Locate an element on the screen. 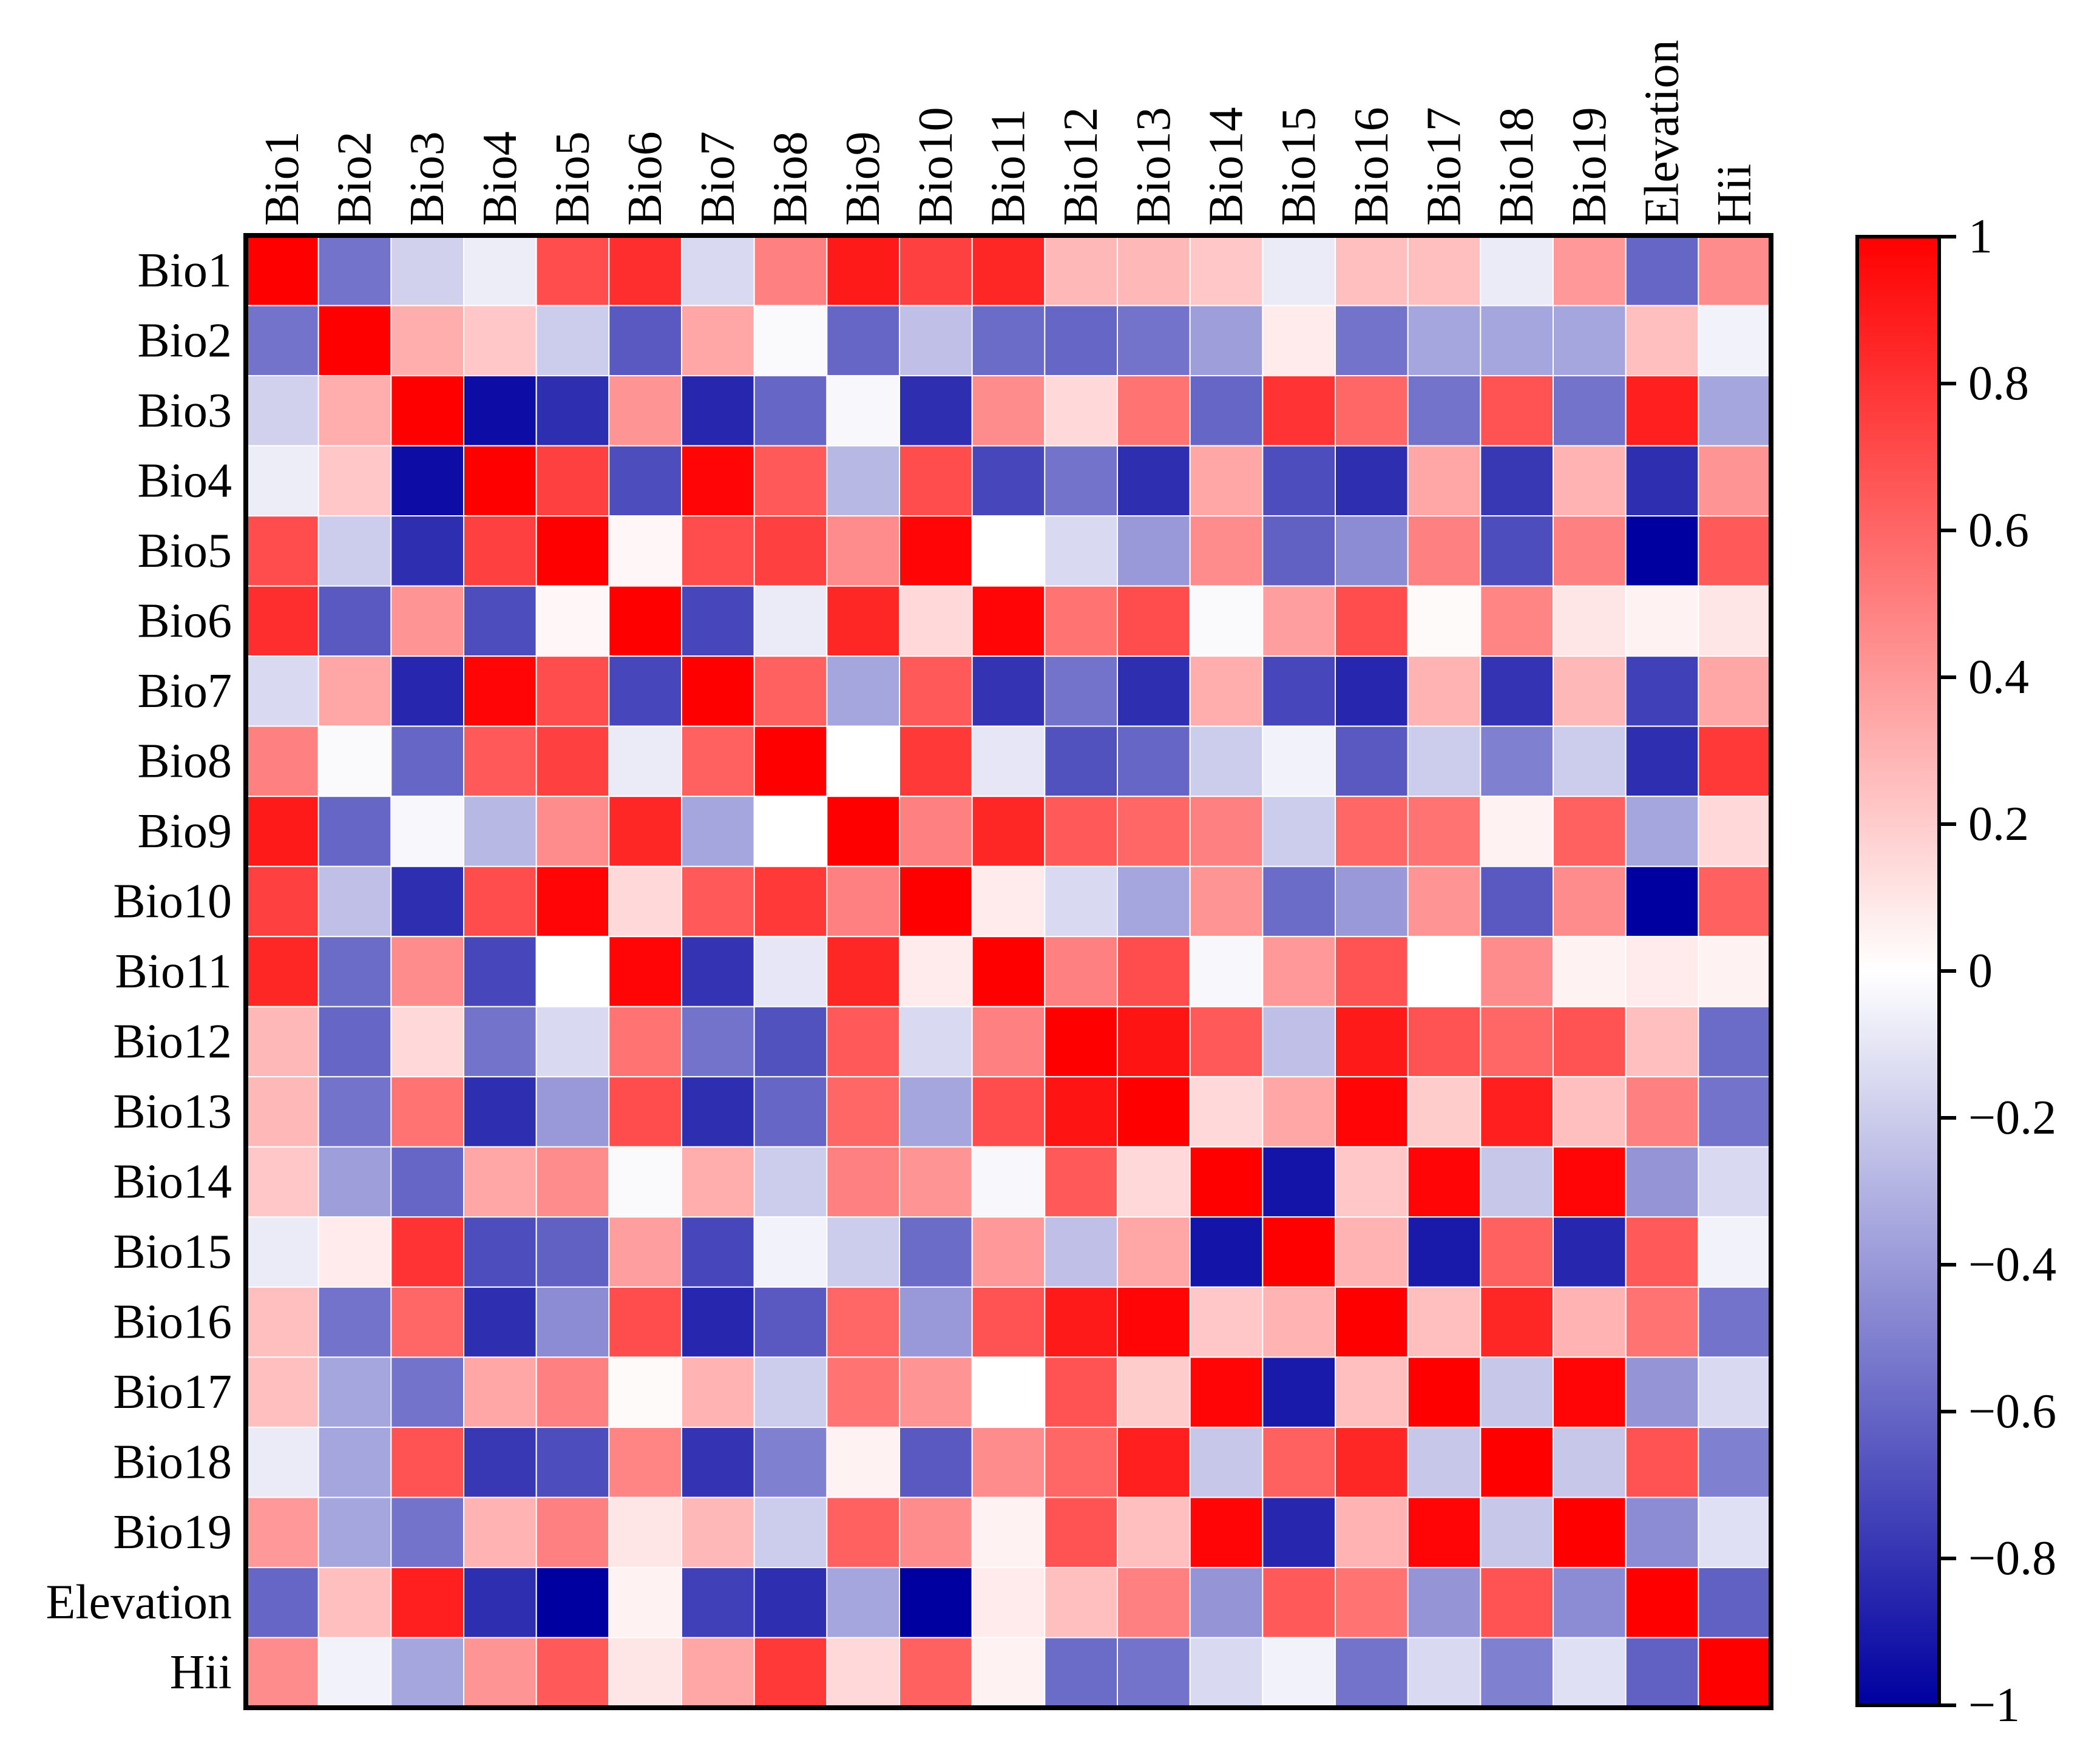  x-tick-label-bio17: Bio17 is located at coordinates (1444, 166).